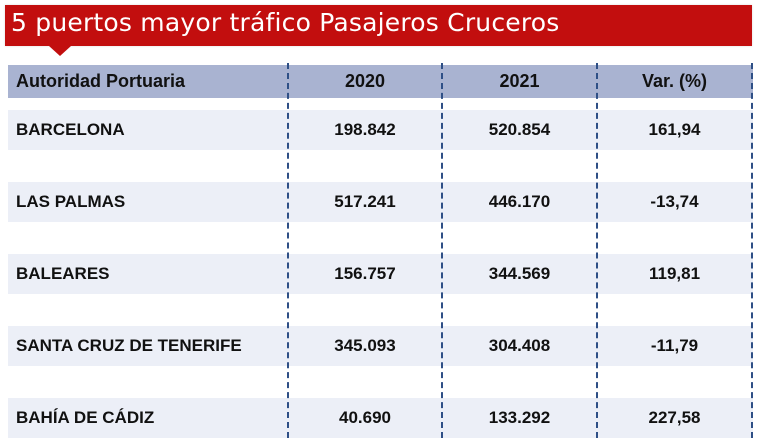  I want to click on value-2020: 156.757, so click(365, 273).